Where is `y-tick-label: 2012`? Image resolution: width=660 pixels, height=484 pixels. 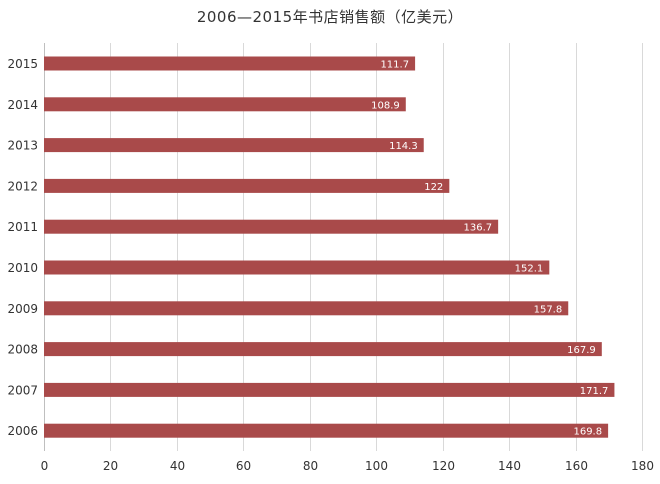
y-tick-label: 2012 is located at coordinates (22, 186).